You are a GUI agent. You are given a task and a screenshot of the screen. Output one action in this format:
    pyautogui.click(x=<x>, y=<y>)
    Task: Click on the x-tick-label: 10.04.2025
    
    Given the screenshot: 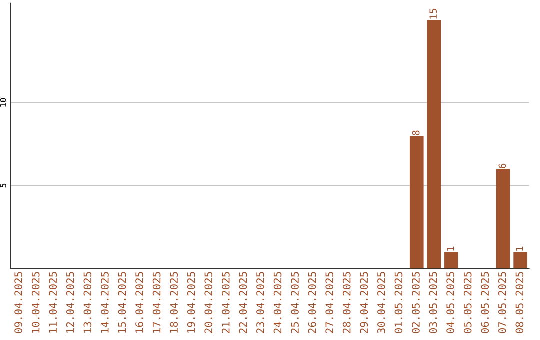 What is the action you would take?
    pyautogui.click(x=36, y=302)
    